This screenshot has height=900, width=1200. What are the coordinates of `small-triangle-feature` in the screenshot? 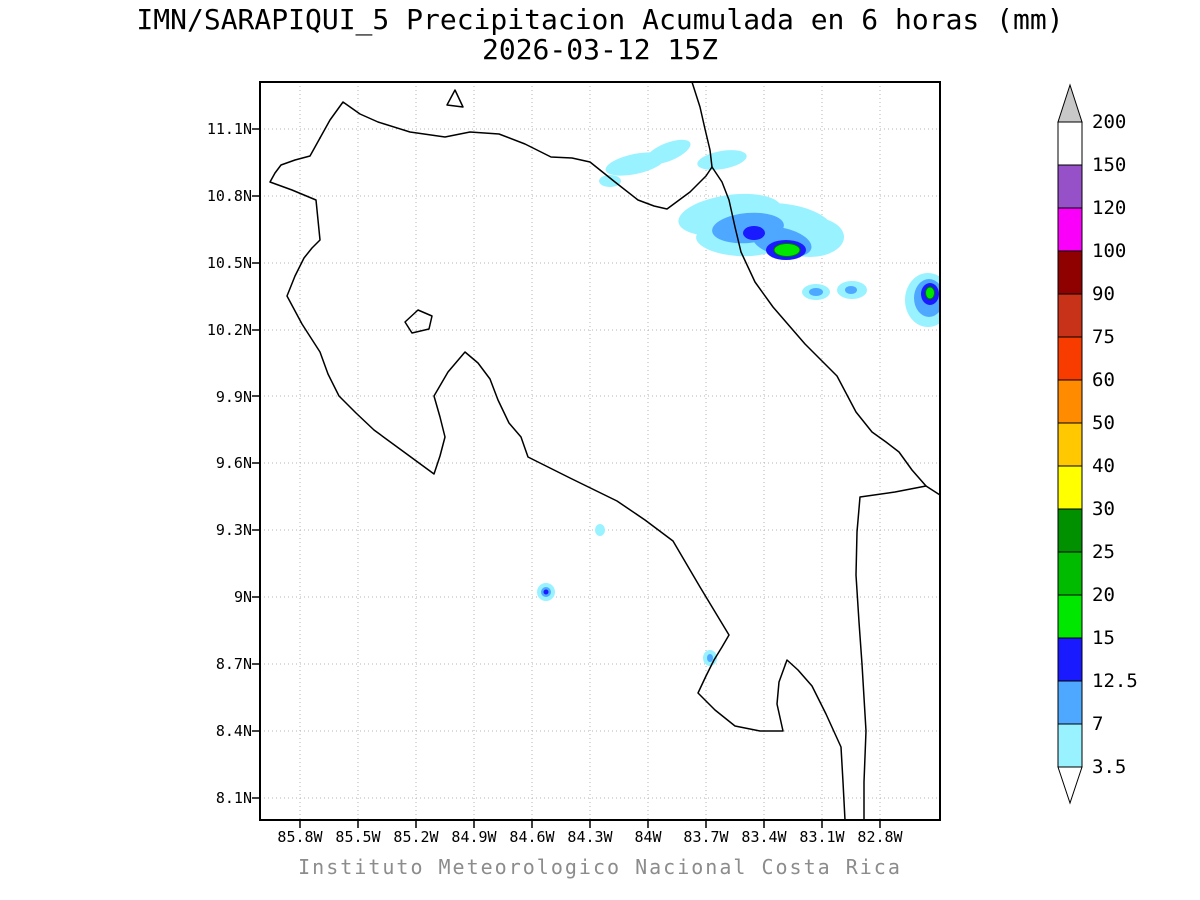 It's located at (455, 98).